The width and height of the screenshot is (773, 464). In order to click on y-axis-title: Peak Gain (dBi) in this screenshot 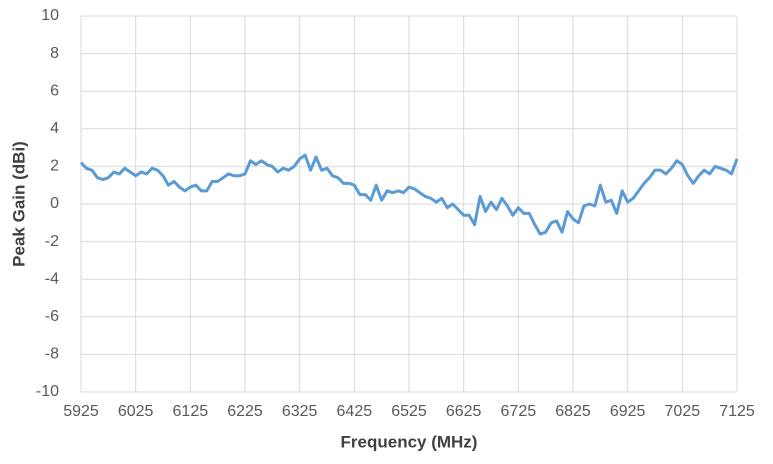, I will do `click(18, 204)`.